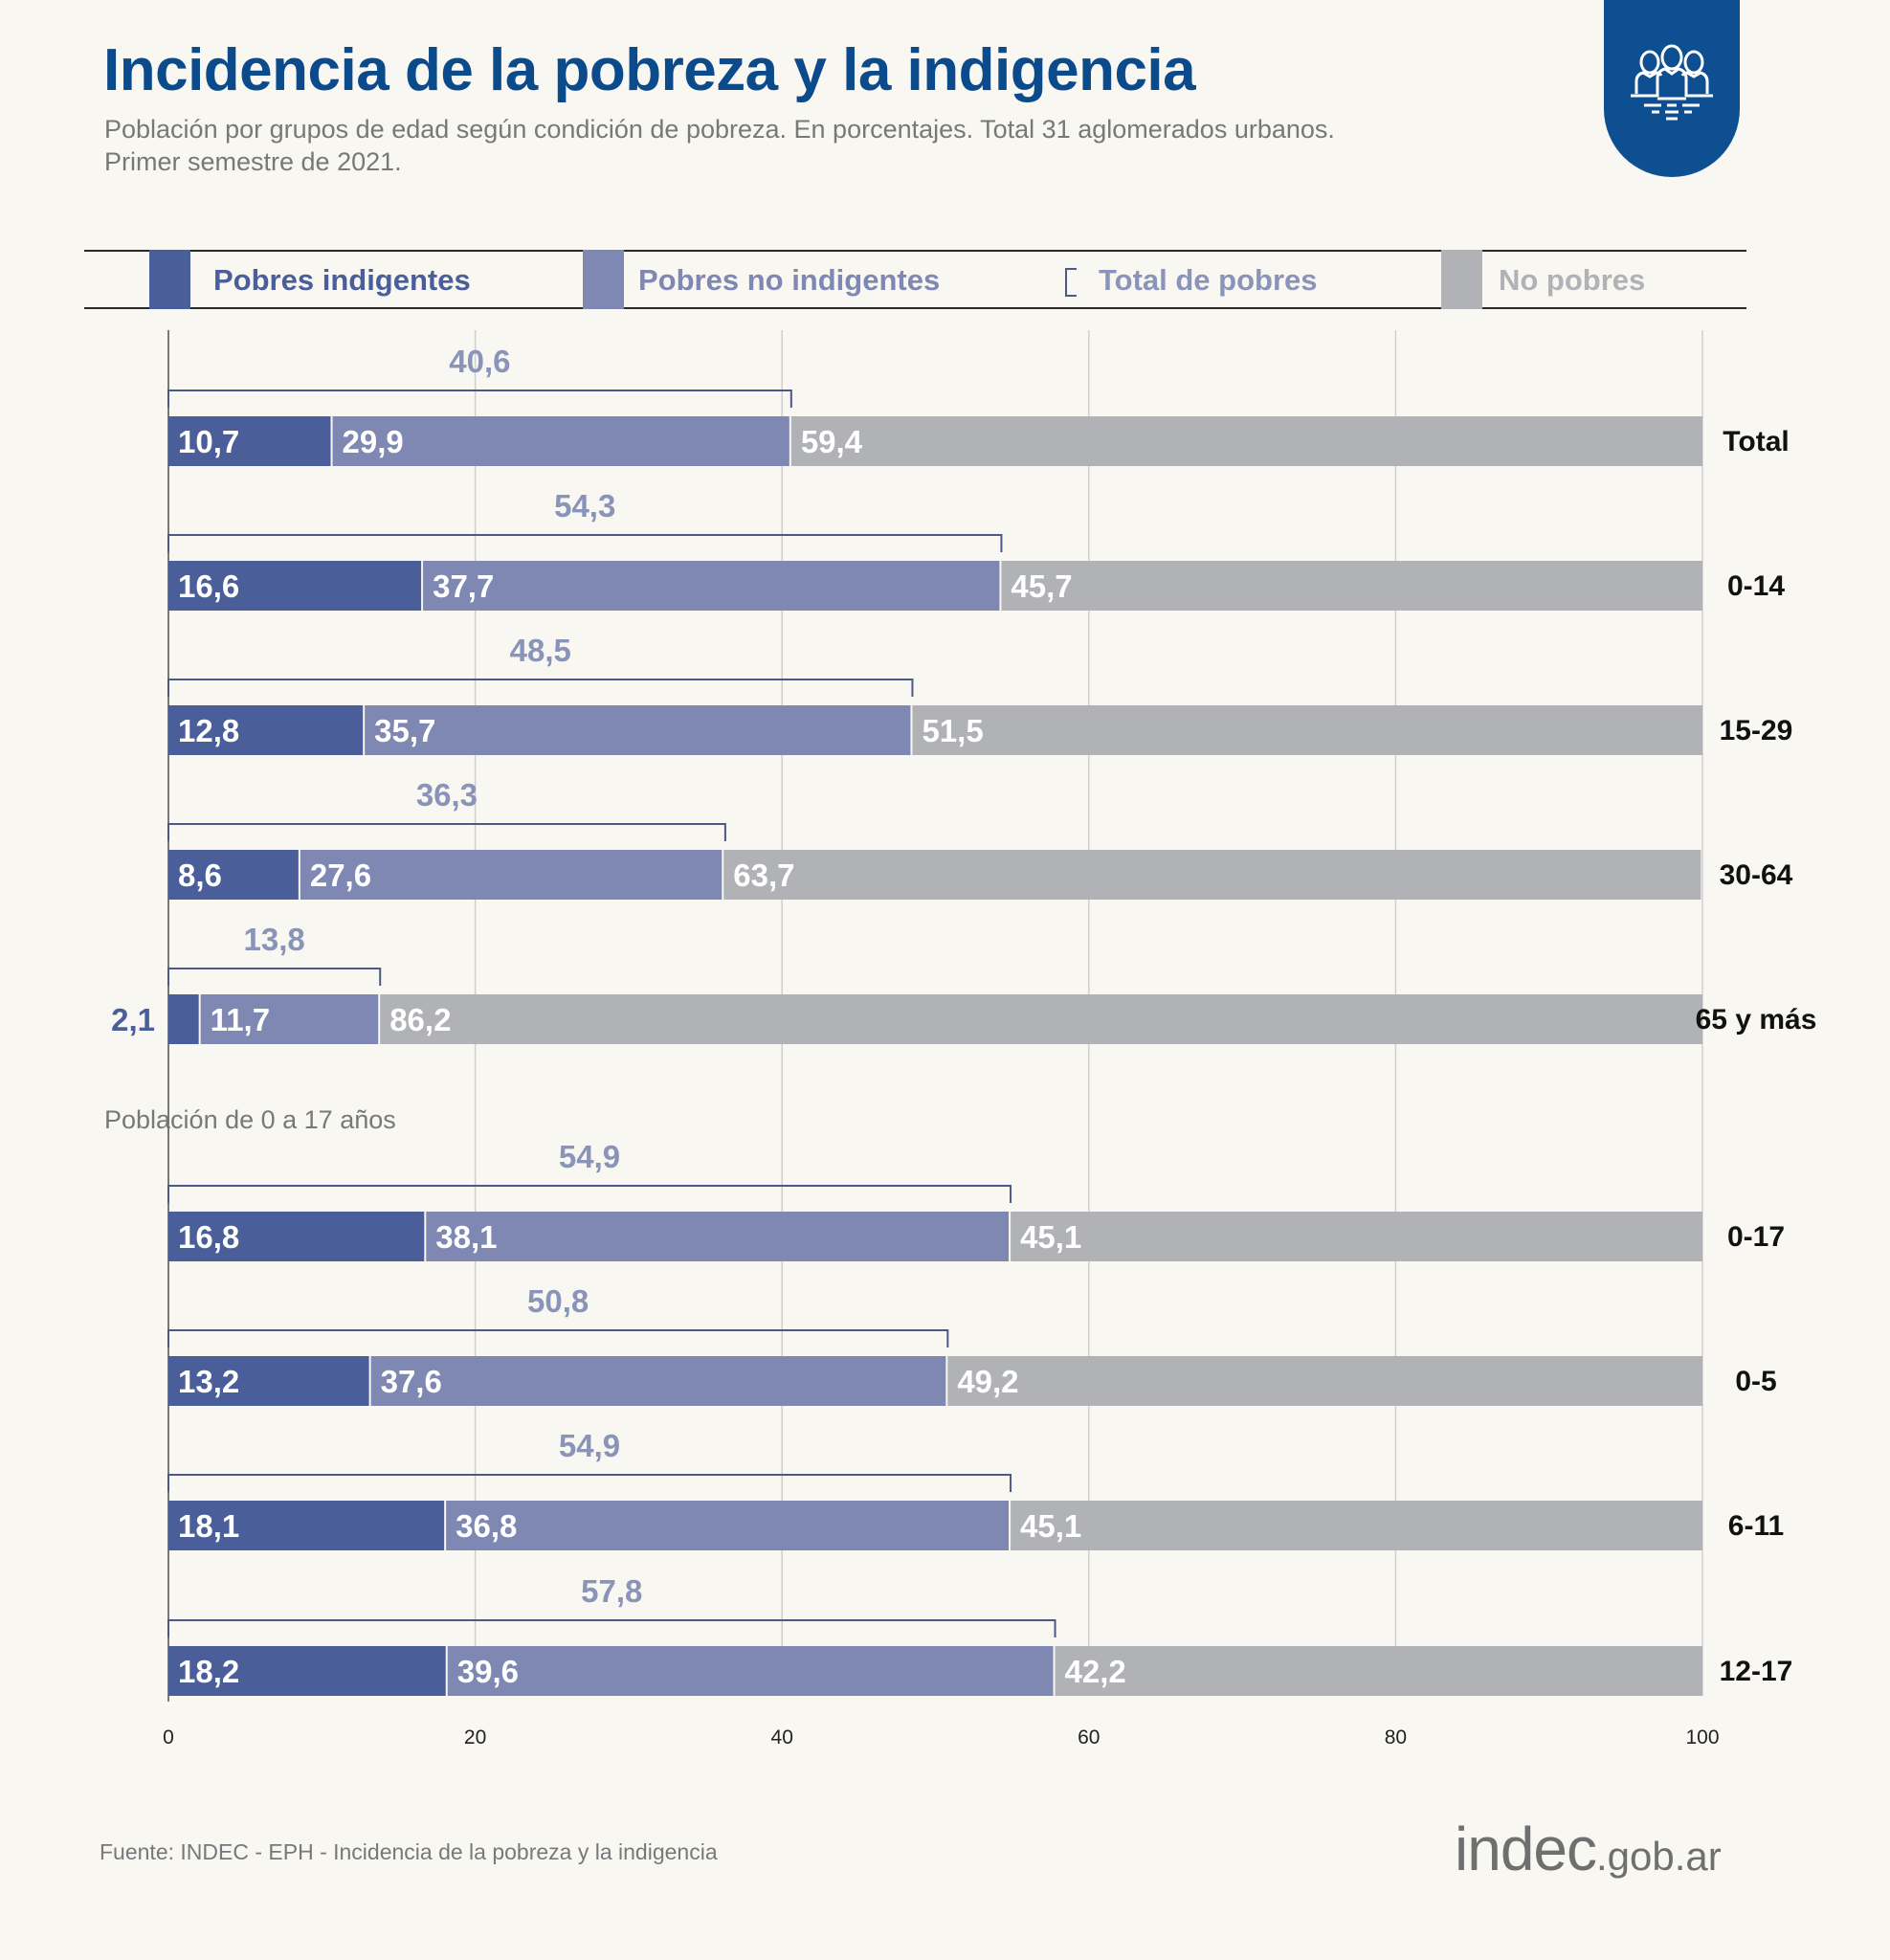 The image size is (1890, 1960). Describe the element at coordinates (420, 1019) in the screenshot. I see `bar-value-label: 86,2` at that location.